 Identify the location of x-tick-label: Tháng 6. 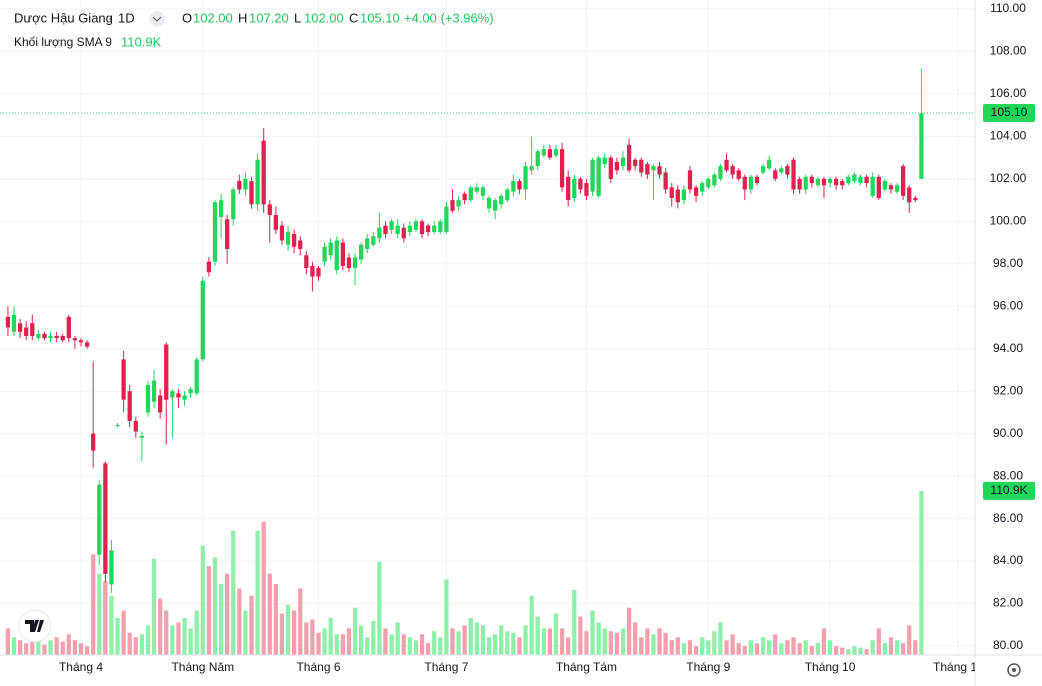
(318, 667).